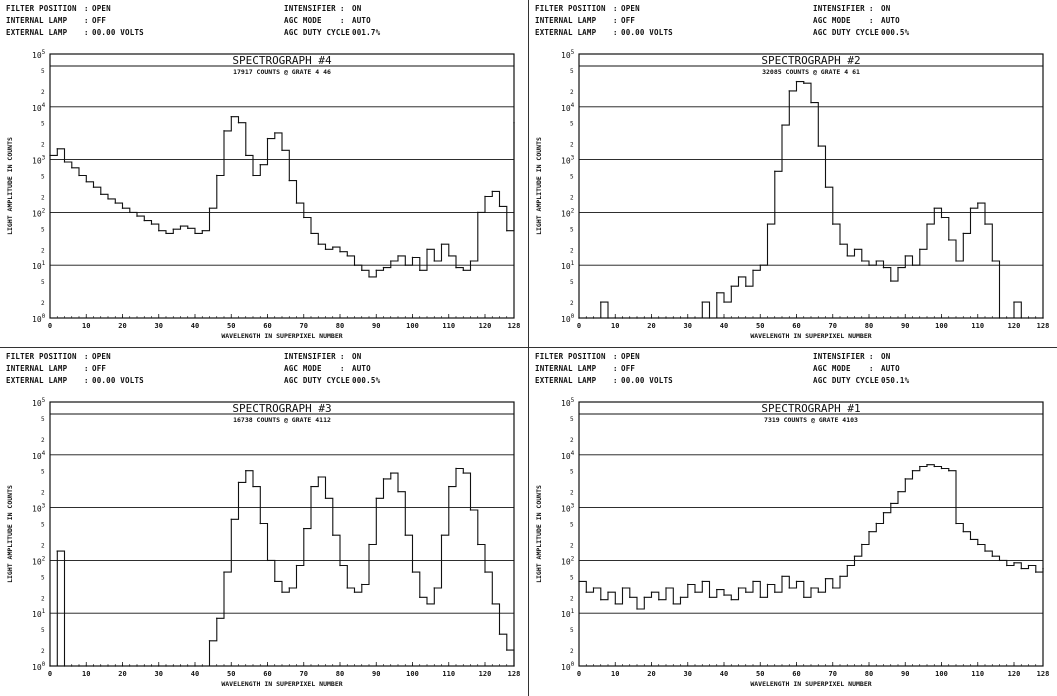 Image resolution: width=1057 pixels, height=696 pixels. I want to click on y-tick-label: 10⁵, so click(568, 54).